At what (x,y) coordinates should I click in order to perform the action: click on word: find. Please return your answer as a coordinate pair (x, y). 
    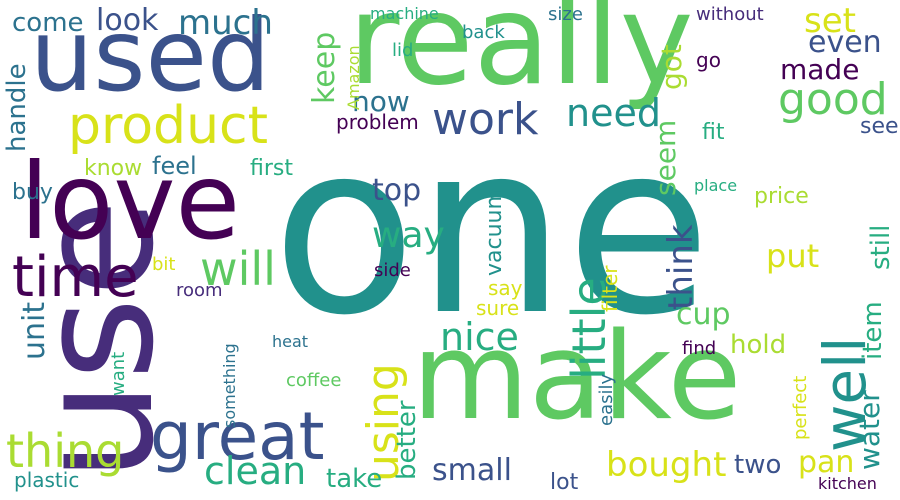
    Looking at the image, I should click on (699, 348).